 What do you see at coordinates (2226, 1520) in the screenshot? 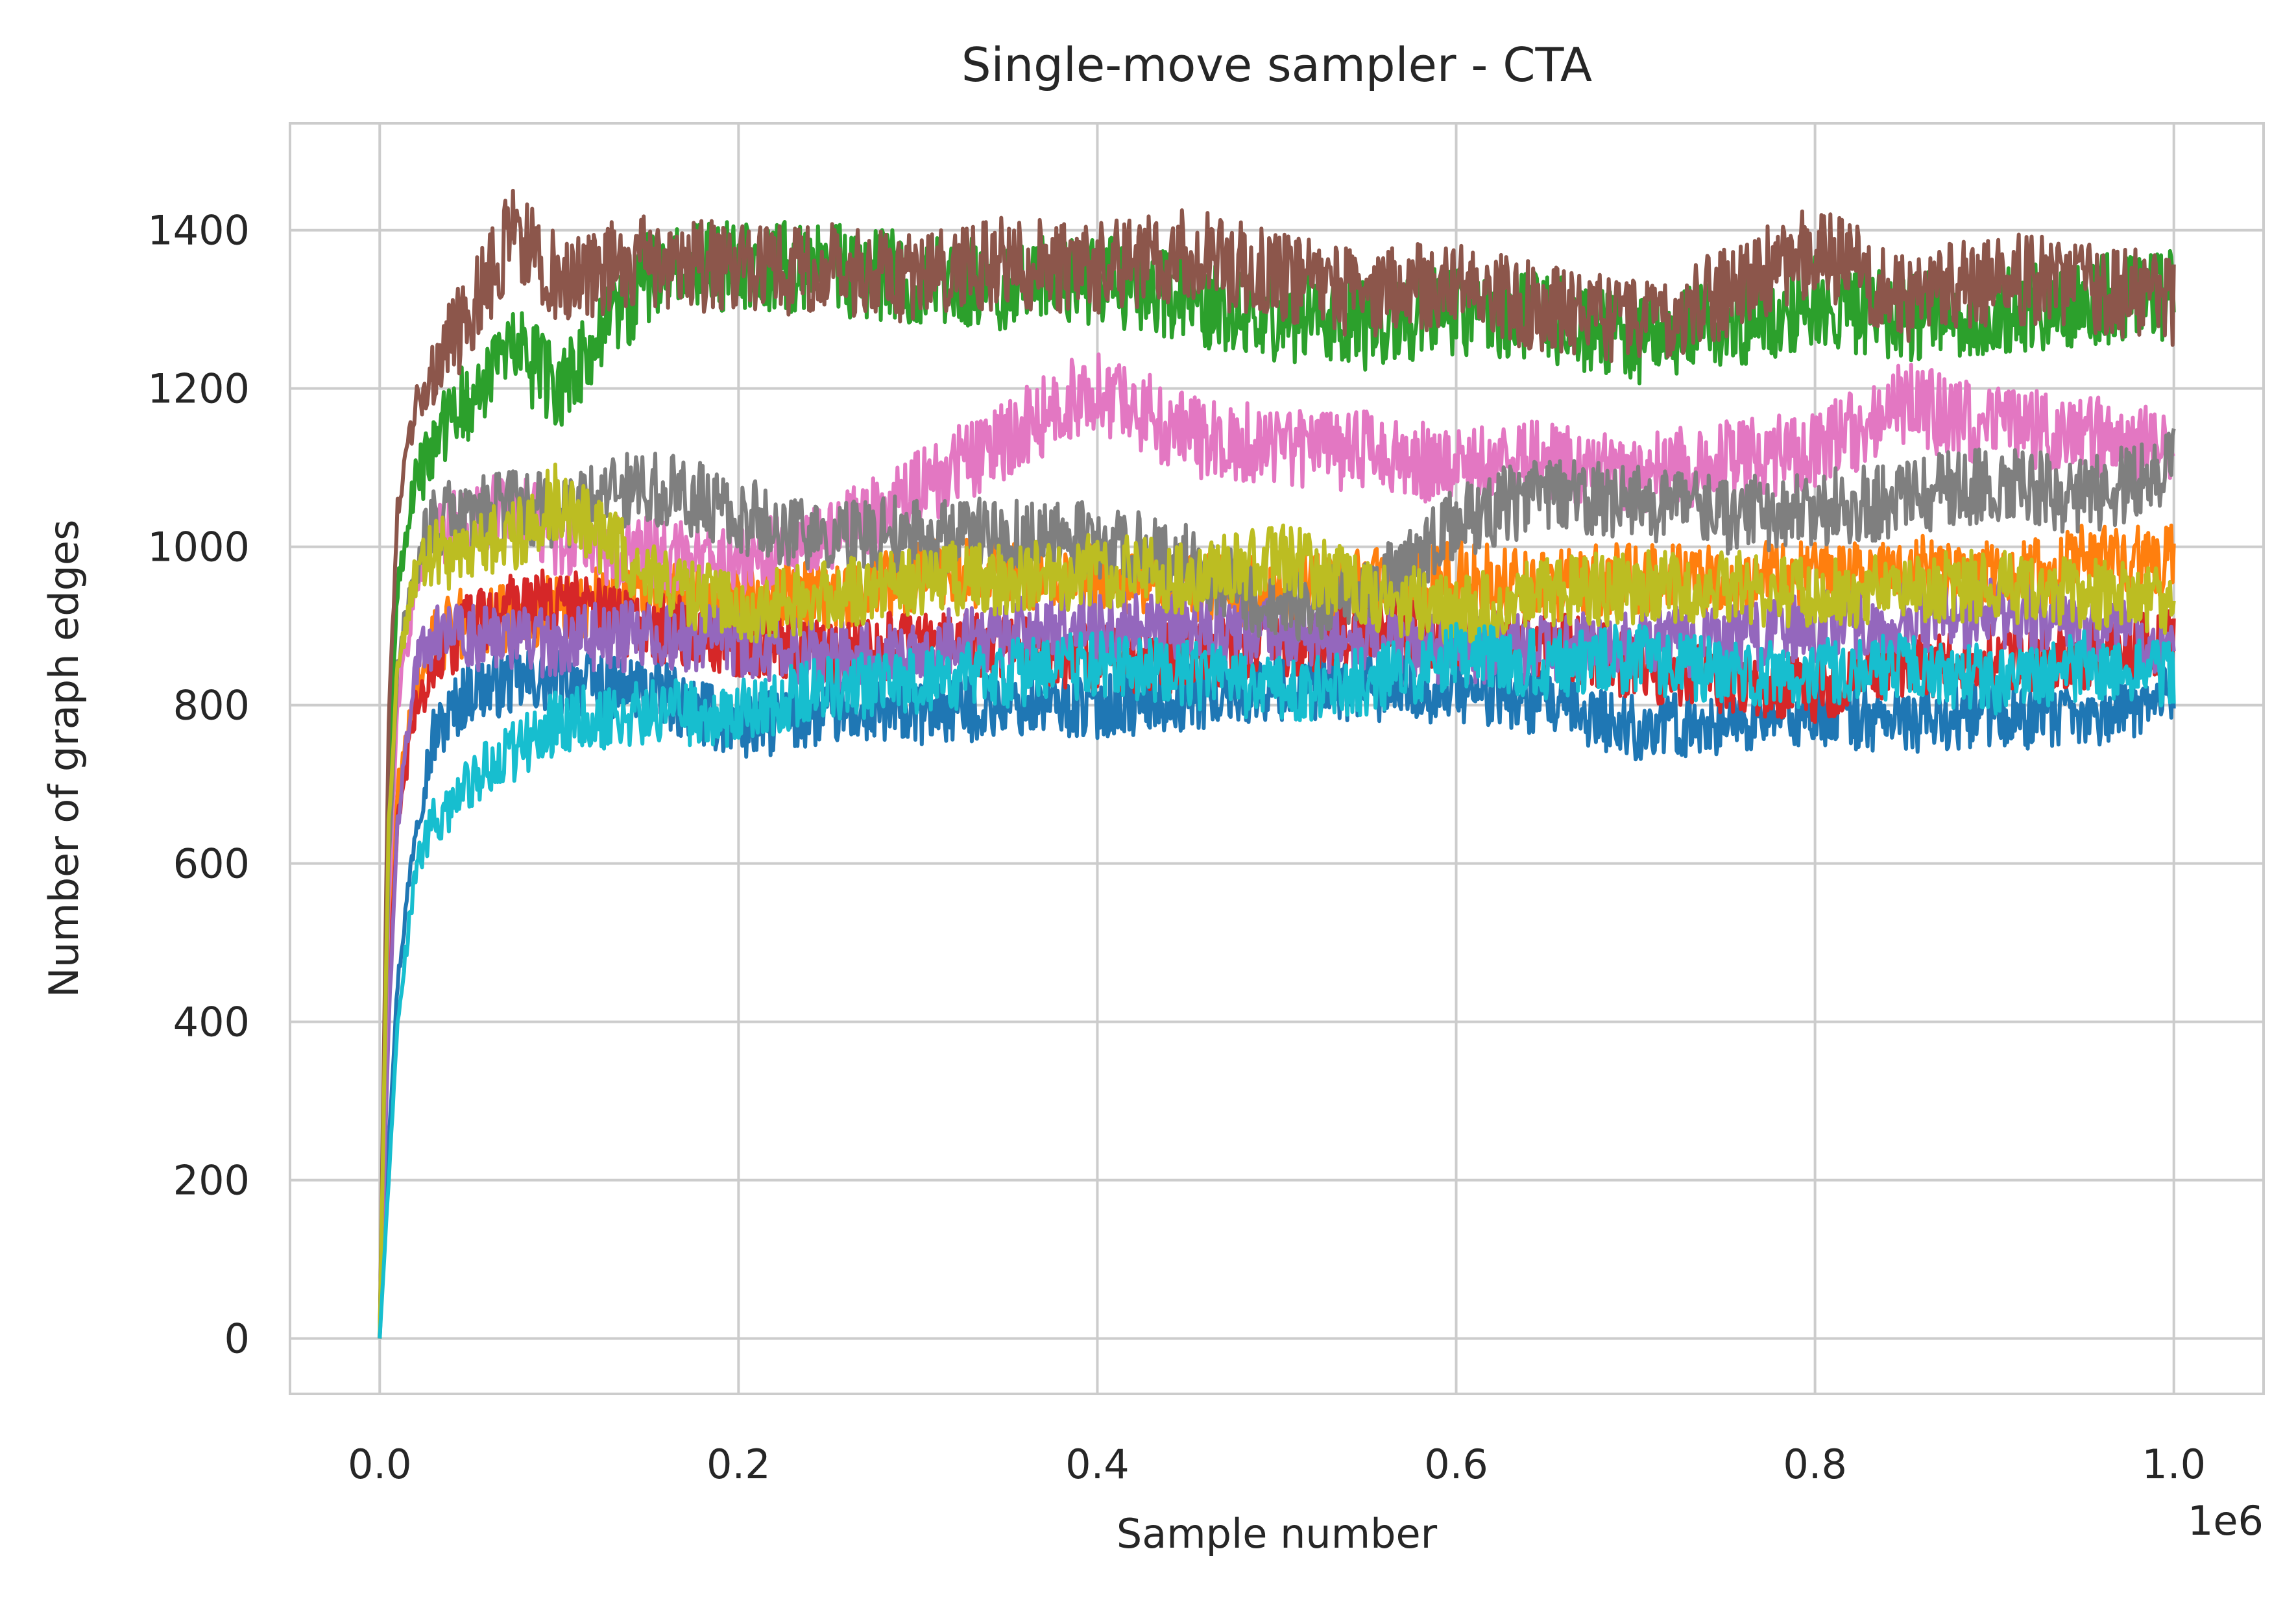
I see `x-axis-offset-label: 1e6` at bounding box center [2226, 1520].